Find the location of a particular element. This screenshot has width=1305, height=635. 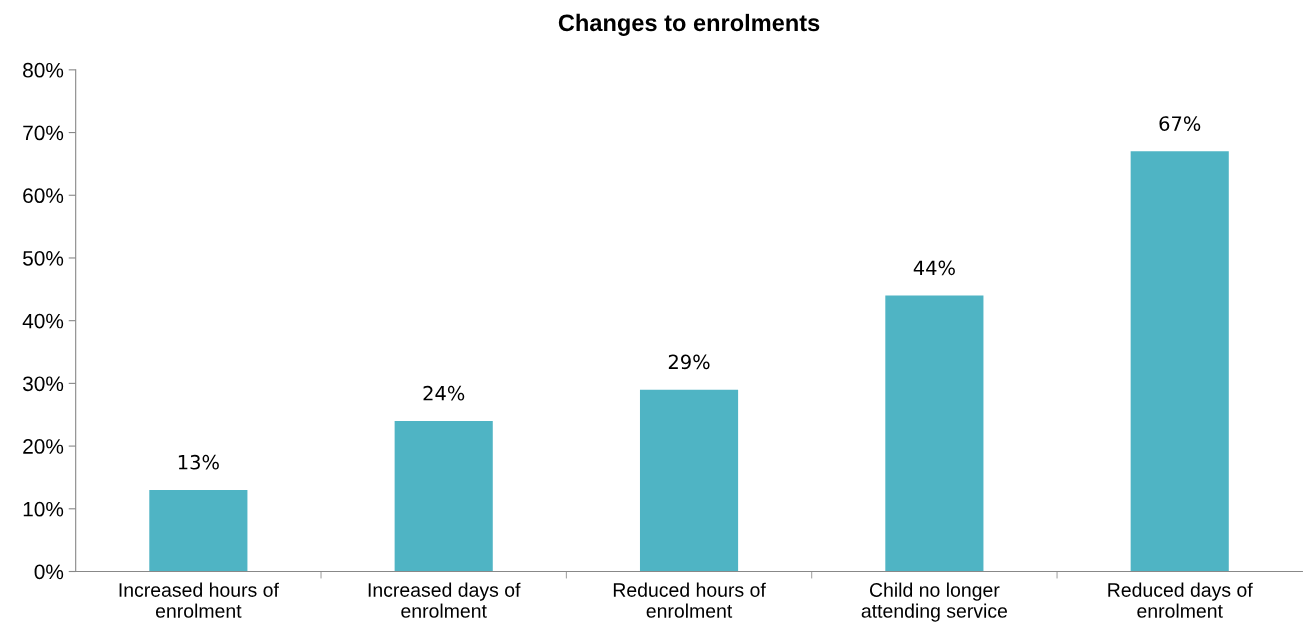

data-label: 44% is located at coordinates (934, 268).